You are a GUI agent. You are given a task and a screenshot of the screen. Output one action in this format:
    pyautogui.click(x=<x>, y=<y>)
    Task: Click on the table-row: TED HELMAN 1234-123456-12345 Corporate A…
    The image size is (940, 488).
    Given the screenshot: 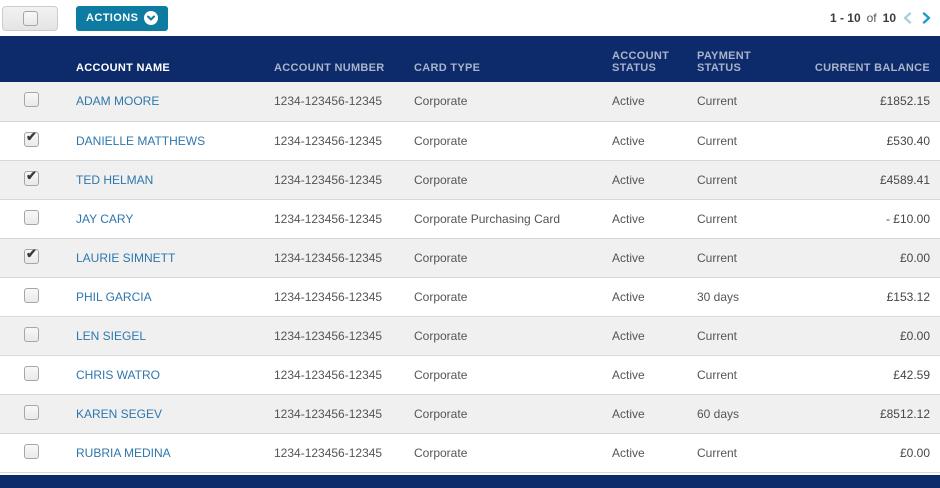 What is the action you would take?
    pyautogui.click(x=470, y=179)
    